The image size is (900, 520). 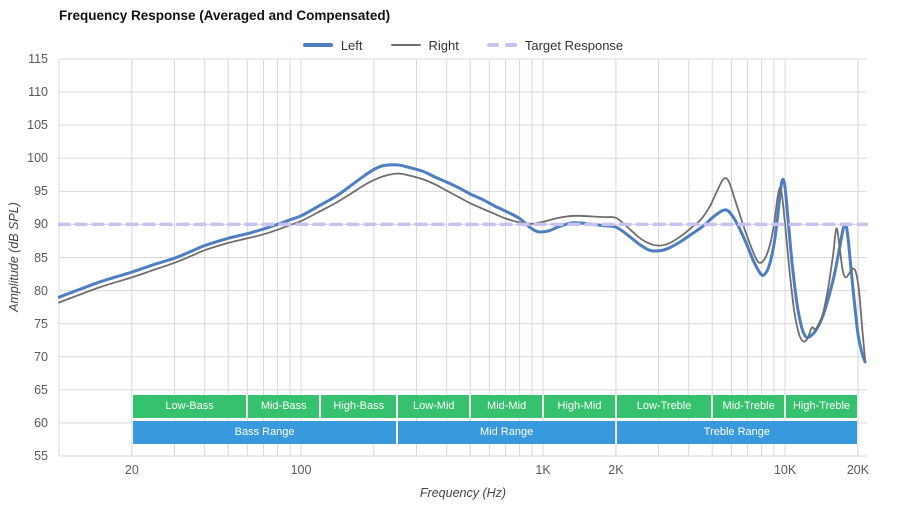 I want to click on y-tick-label: 60, so click(x=41, y=422).